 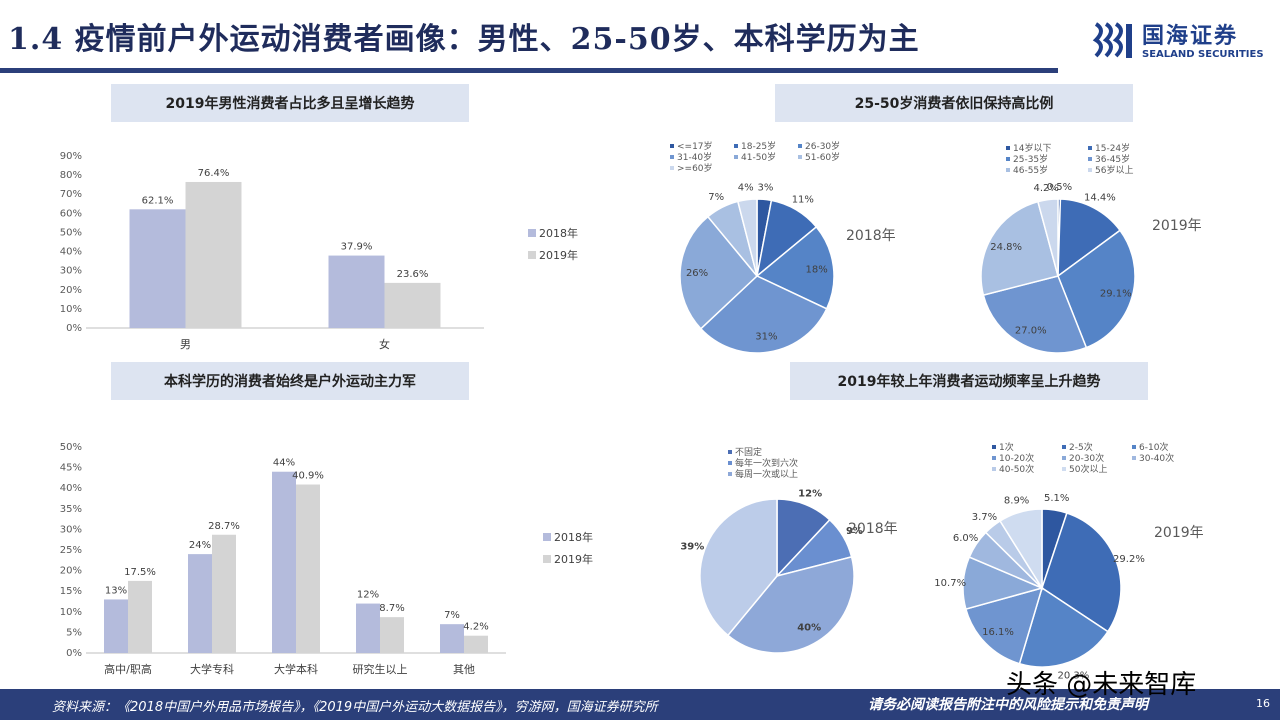 I want to click on y-tick-label: 5%, so click(x=74, y=632).